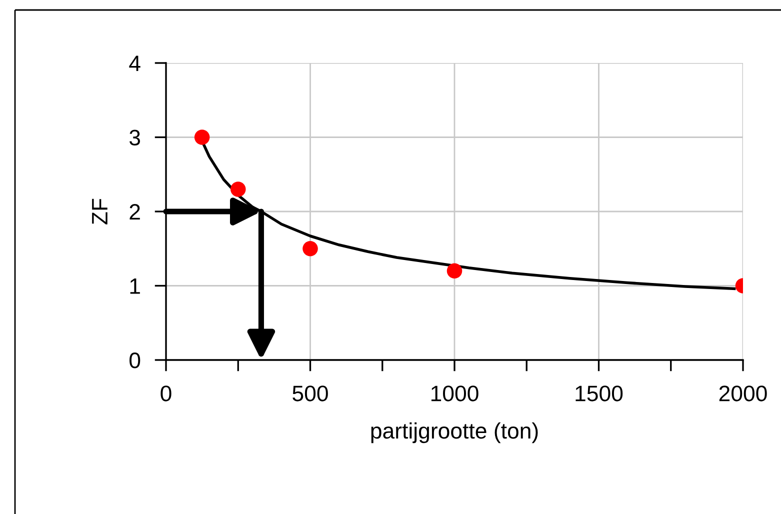 This screenshot has height=514, width=781. What do you see at coordinates (134, 138) in the screenshot?
I see `y-tick-label: 3` at bounding box center [134, 138].